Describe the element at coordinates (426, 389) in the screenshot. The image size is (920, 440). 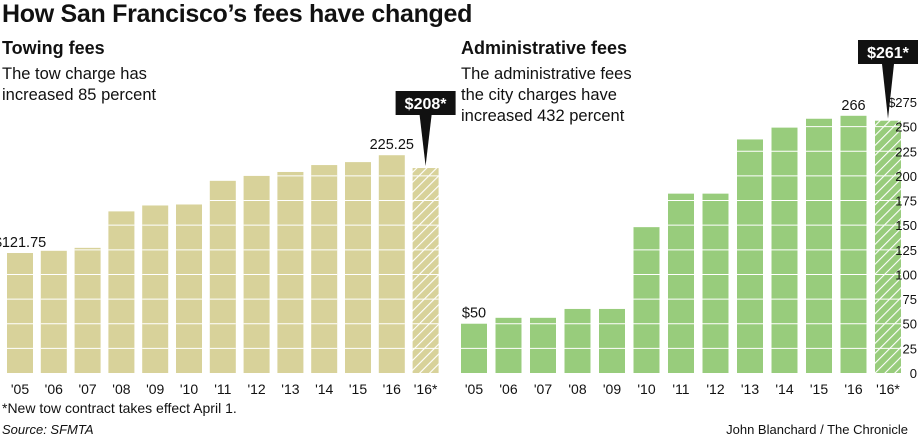
I see `towing-x-tick-label: '16*` at that location.